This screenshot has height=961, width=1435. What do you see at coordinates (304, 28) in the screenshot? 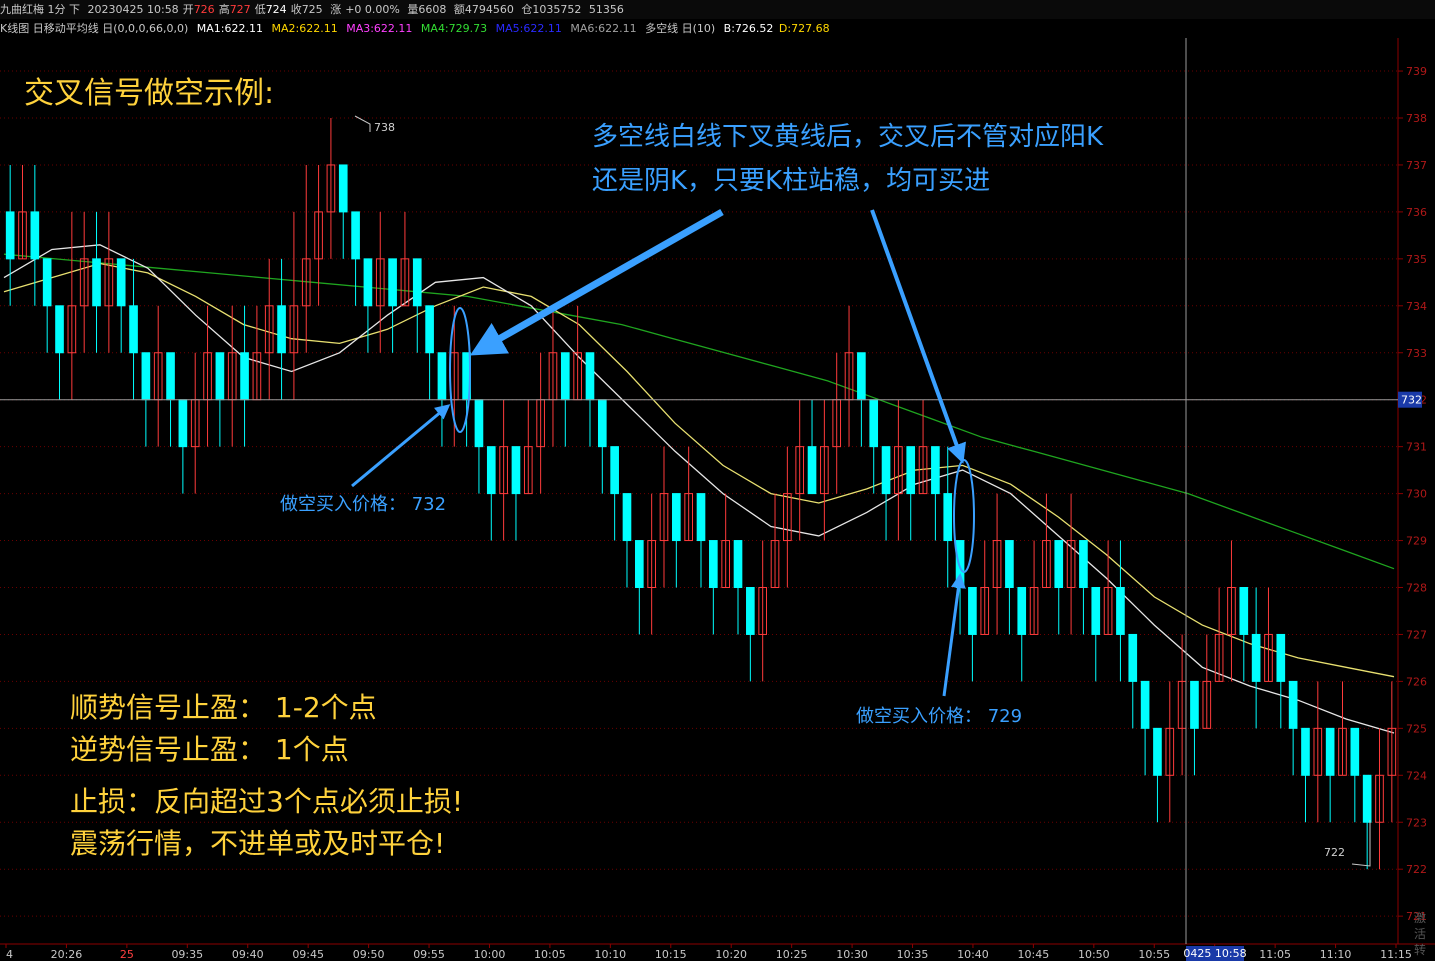
I see `ma2-label: MA2:622.11` at bounding box center [304, 28].